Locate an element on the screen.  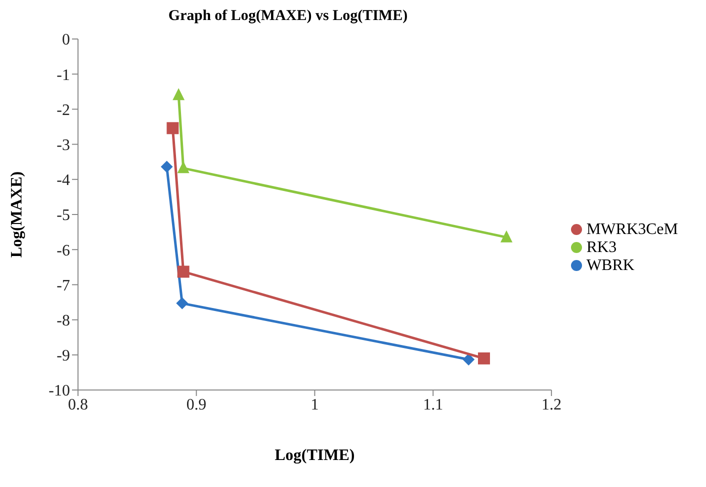
y-tick-label: 0 is located at coordinates (66, 40).